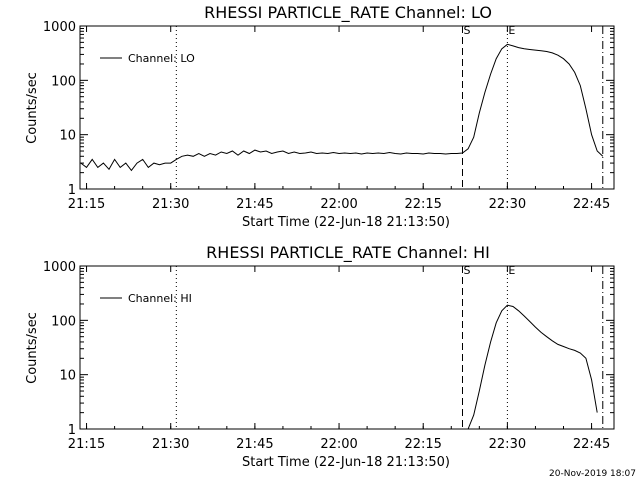 The image size is (640, 480). What do you see at coordinates (532, 367) in the screenshot?
I see `series-line` at bounding box center [532, 367].